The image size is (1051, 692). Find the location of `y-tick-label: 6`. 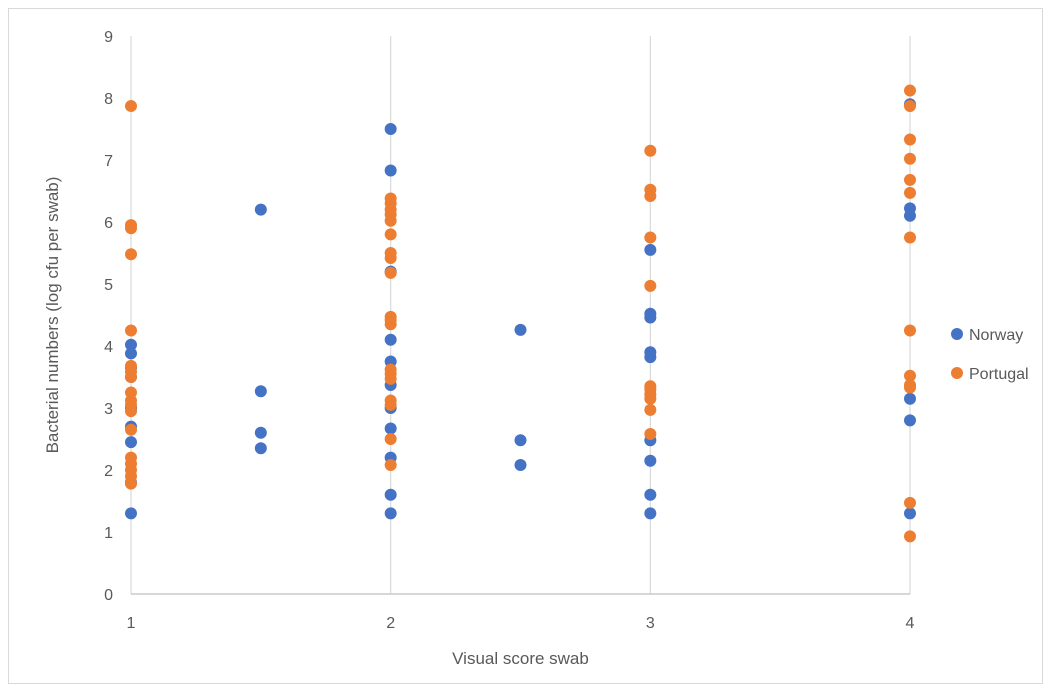

y-tick-label: 6 is located at coordinates (108, 223).